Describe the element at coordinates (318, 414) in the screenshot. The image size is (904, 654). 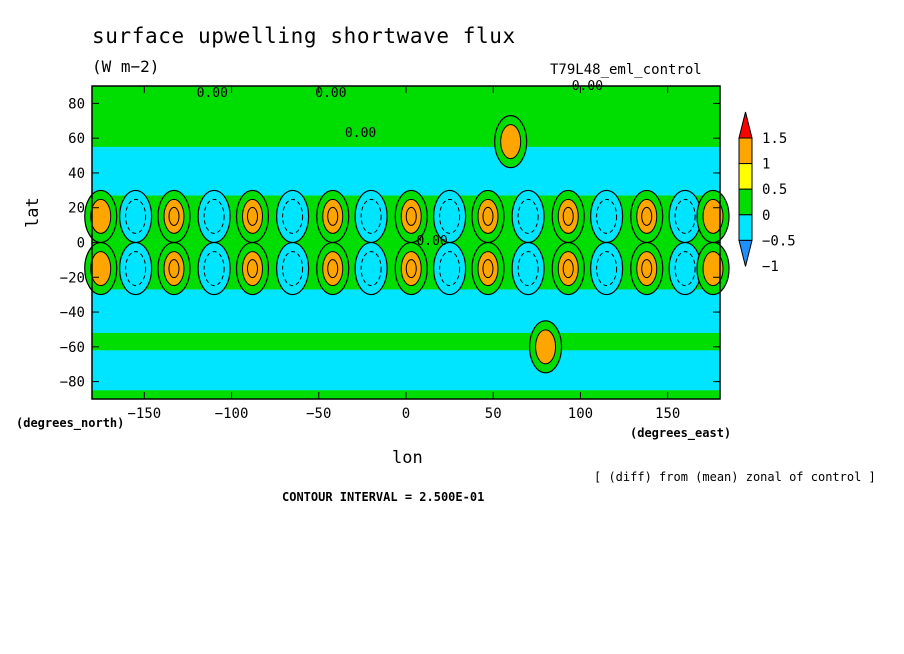
I see `x-tick-label: −50` at that location.